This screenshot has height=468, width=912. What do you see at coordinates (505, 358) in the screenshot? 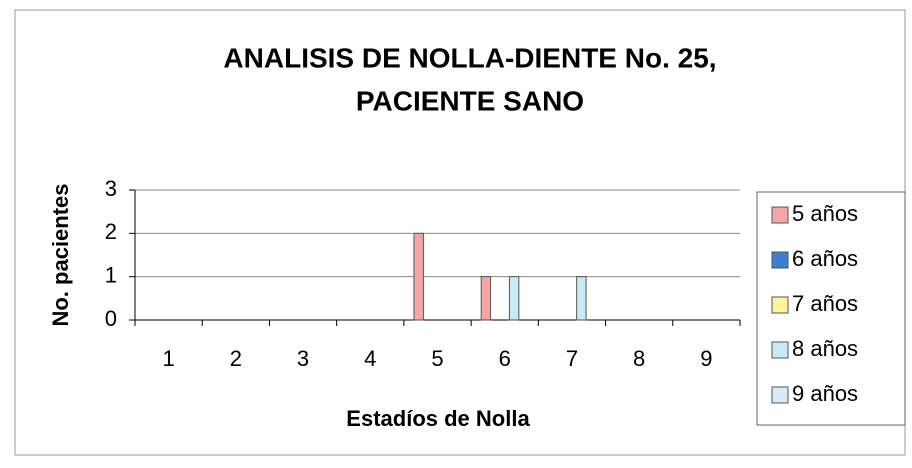
I see `x-tick-label: 6` at bounding box center [505, 358].